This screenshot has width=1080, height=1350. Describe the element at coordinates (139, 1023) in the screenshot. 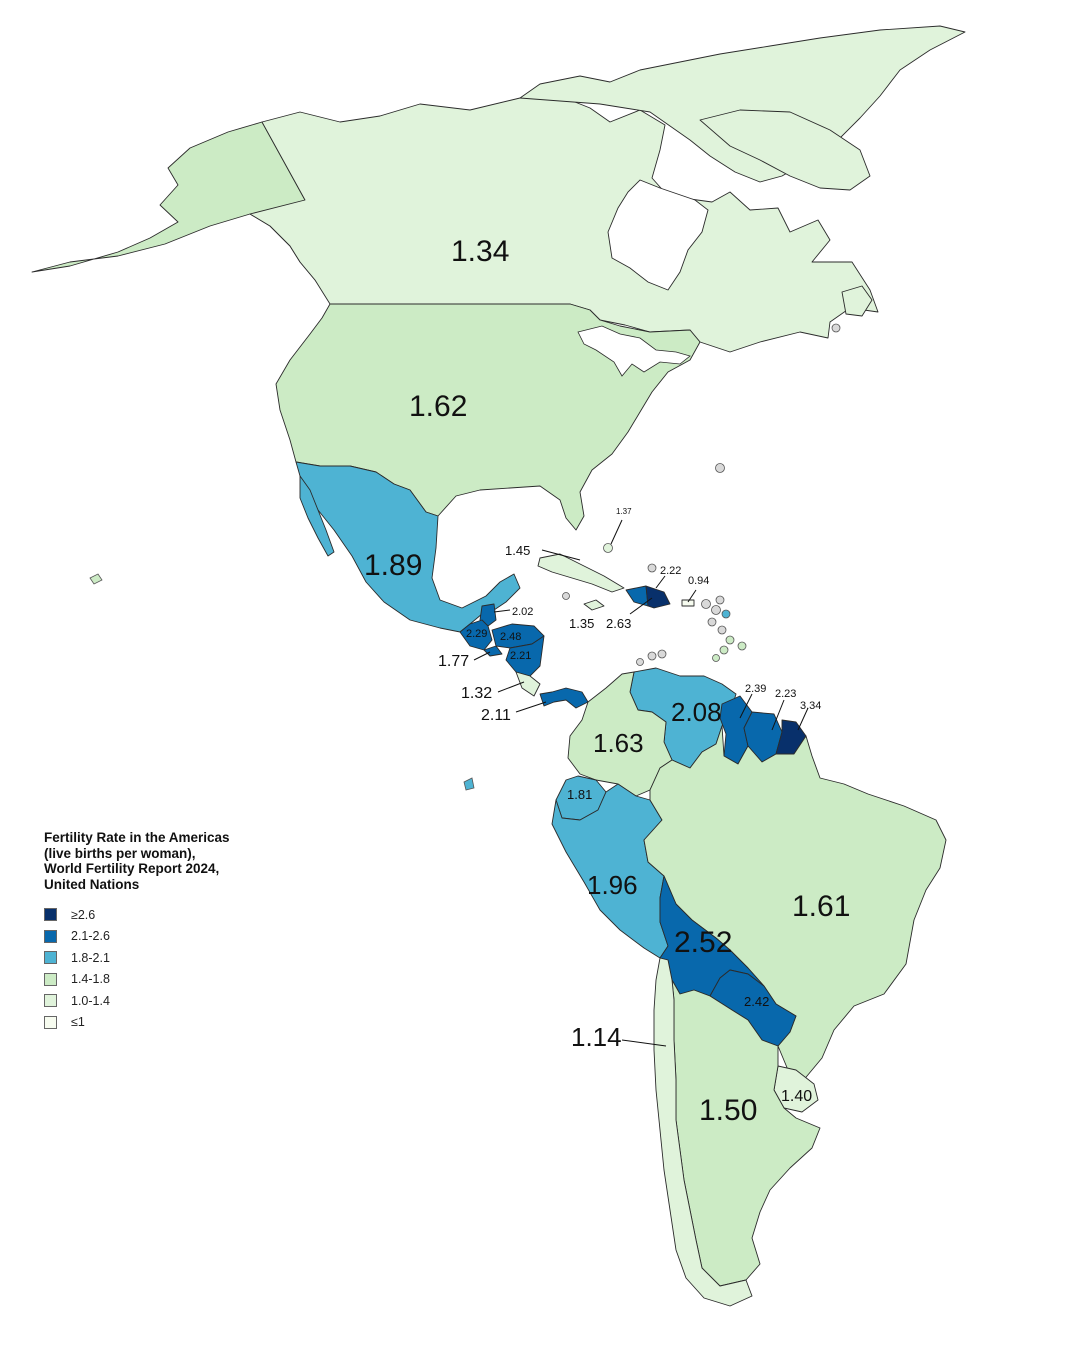

I see `legend-item: ≤1` at that location.